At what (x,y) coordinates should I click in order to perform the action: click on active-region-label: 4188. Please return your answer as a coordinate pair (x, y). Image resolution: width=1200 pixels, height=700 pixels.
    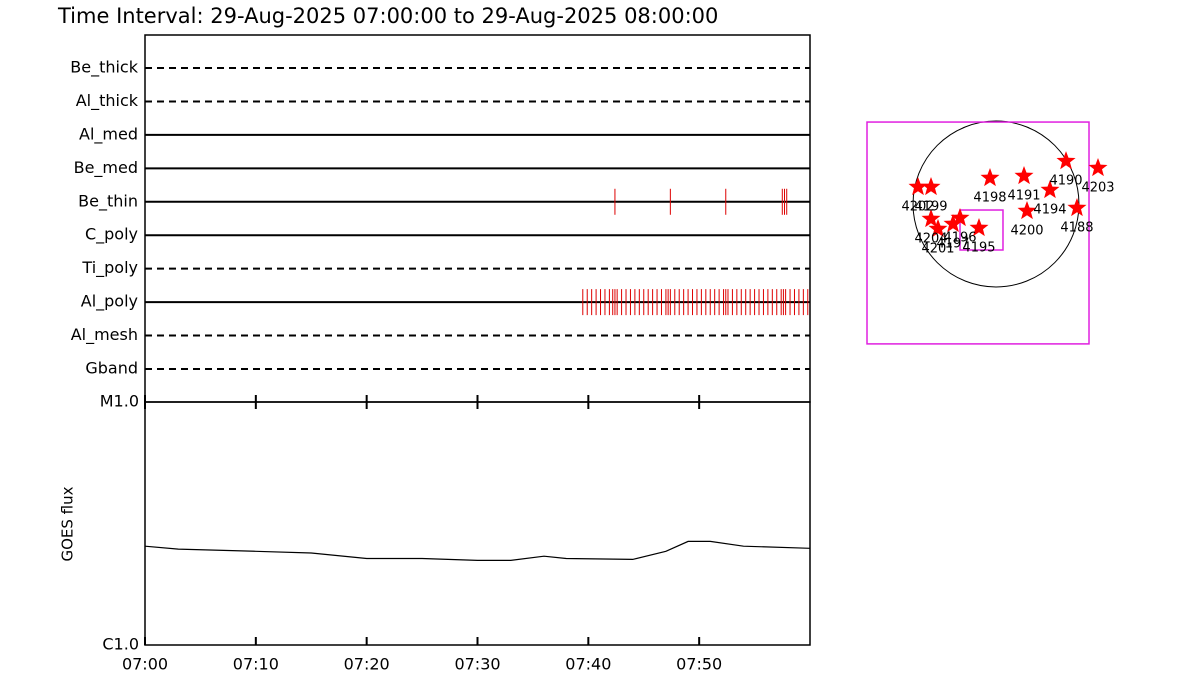
    Looking at the image, I should click on (1076, 228).